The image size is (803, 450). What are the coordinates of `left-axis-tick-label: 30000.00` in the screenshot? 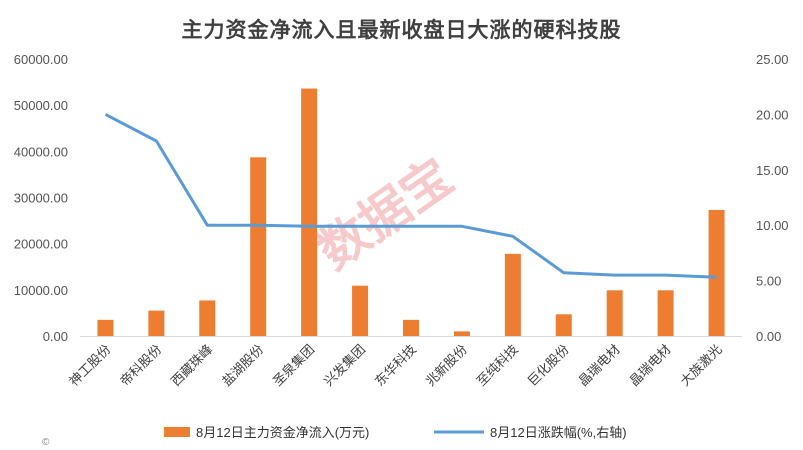 It's located at (41, 198).